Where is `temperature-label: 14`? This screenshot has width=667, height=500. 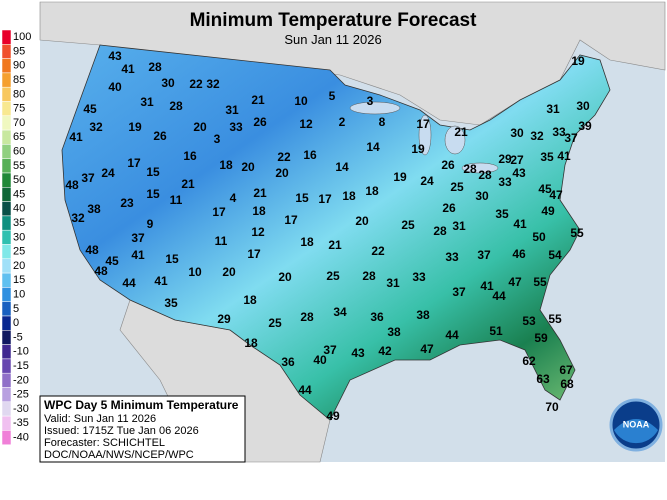
temperature-label: 14 is located at coordinates (342, 167).